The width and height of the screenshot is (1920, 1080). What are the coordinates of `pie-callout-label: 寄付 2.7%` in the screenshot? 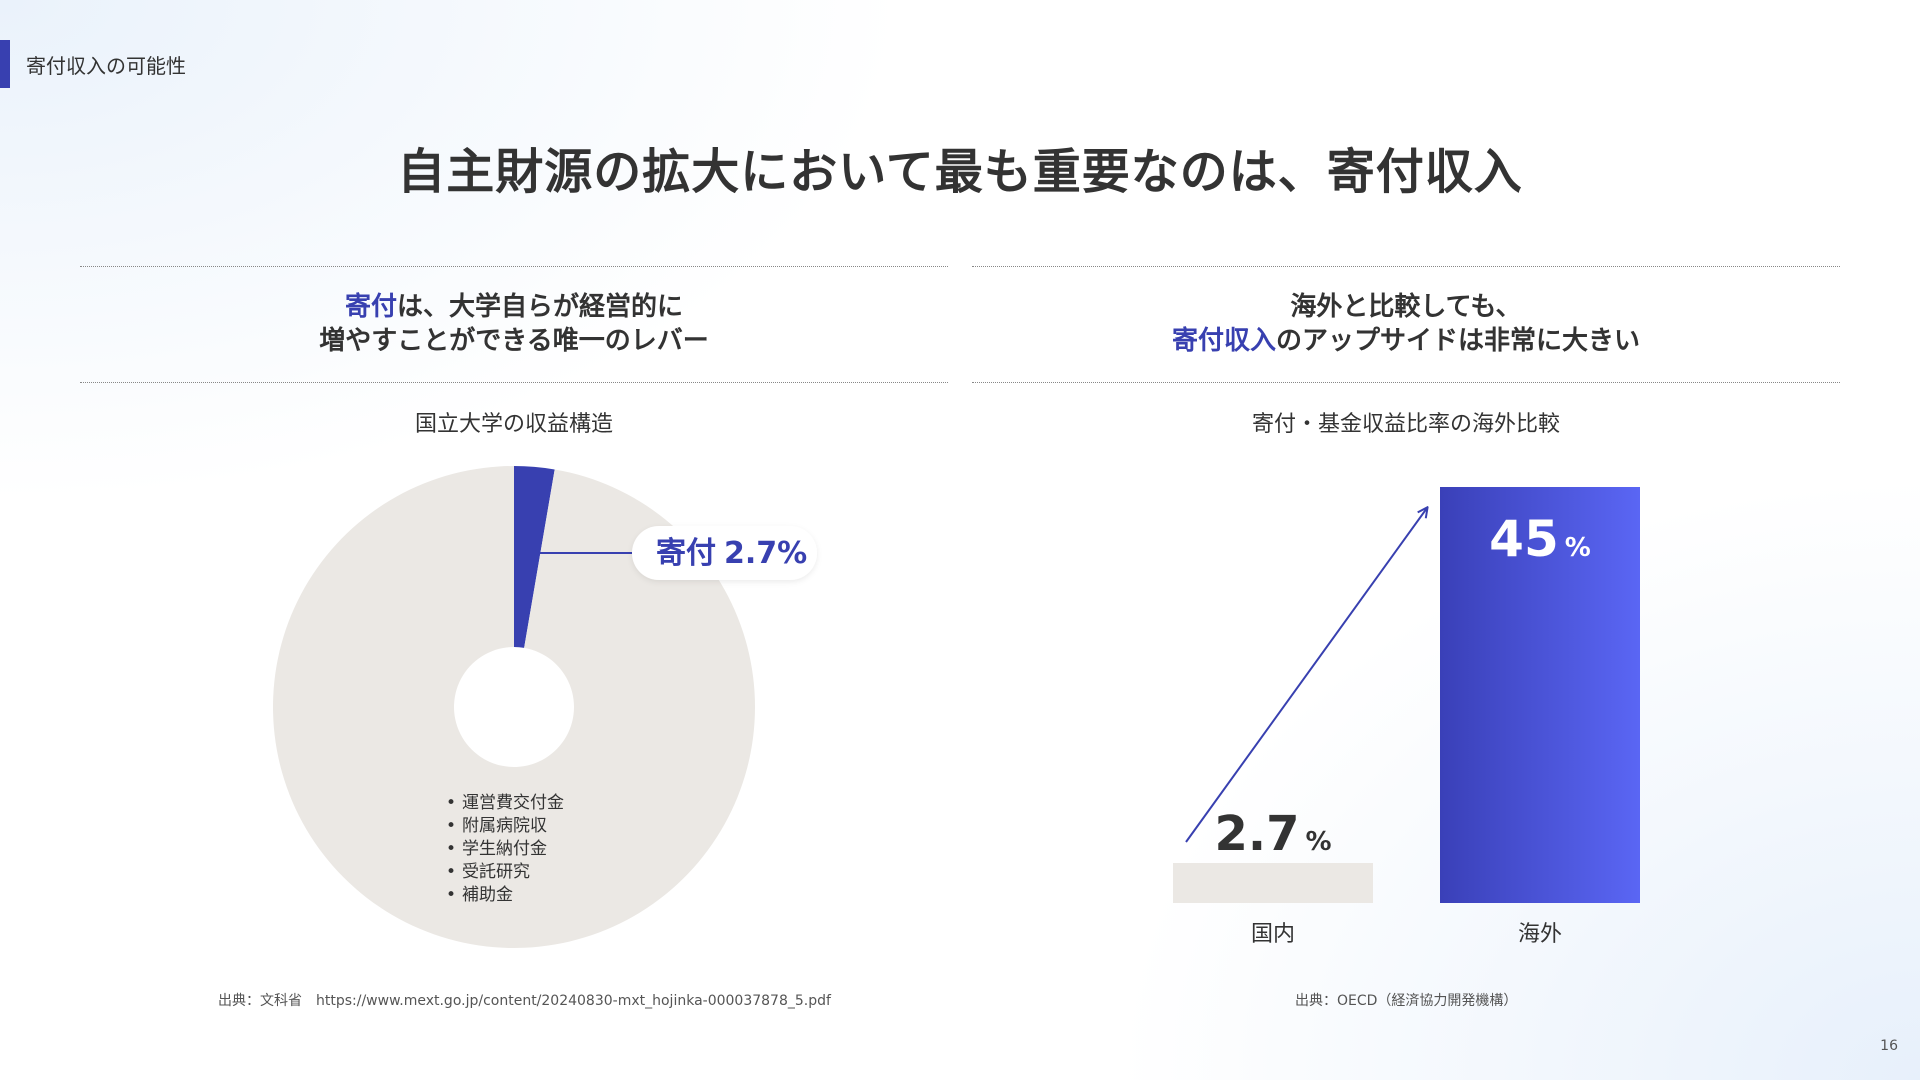 It's located at (731, 553).